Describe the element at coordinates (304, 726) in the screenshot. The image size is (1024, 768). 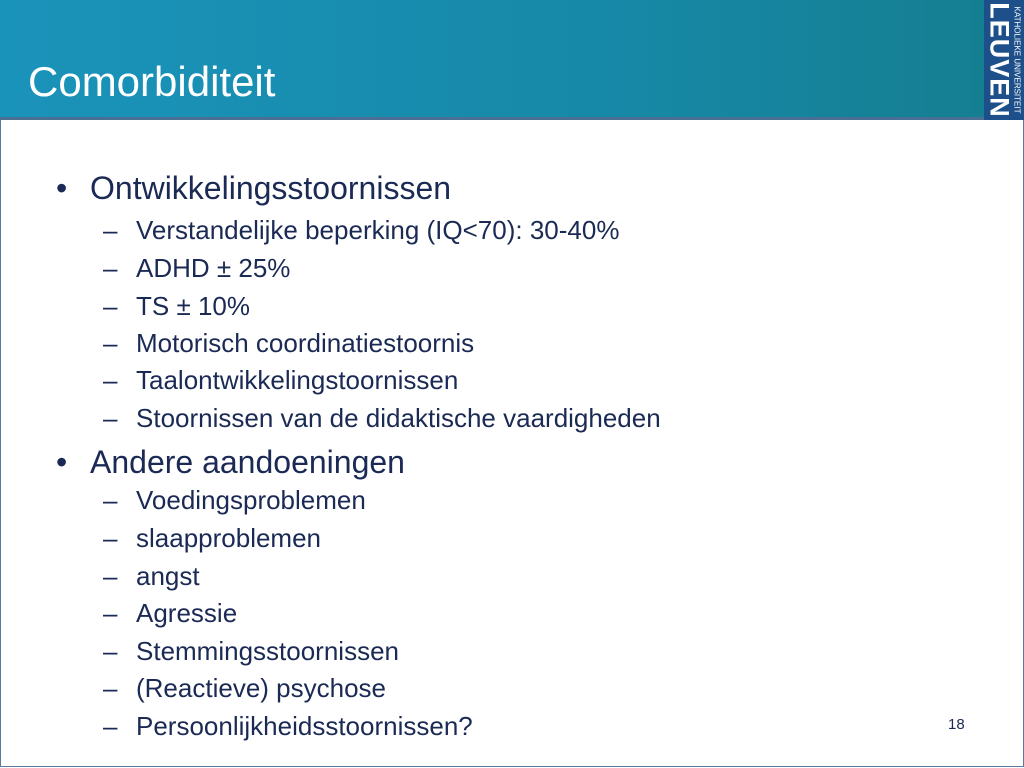
I see `sub-item-text: Persoonlijkheidsstoornissen?` at that location.